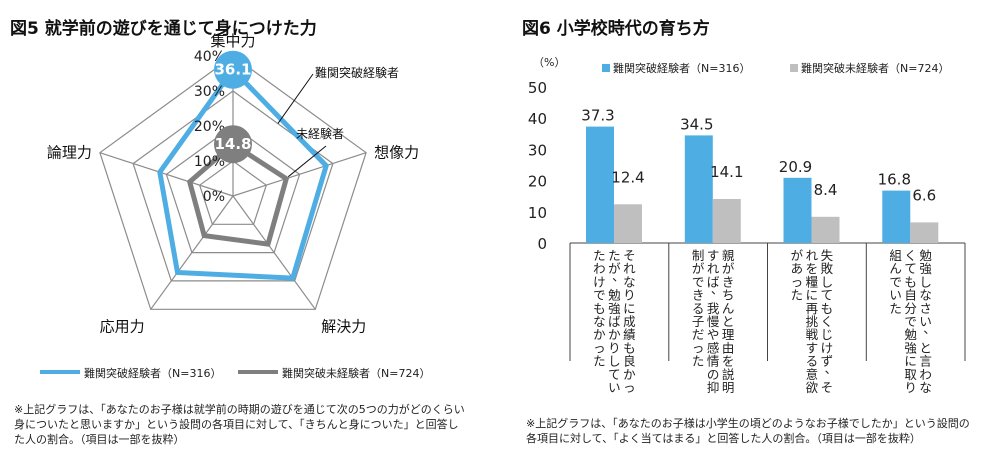 The height and width of the screenshot is (457, 983). I want to click on bar-y-tick-20: 20, so click(537, 182).